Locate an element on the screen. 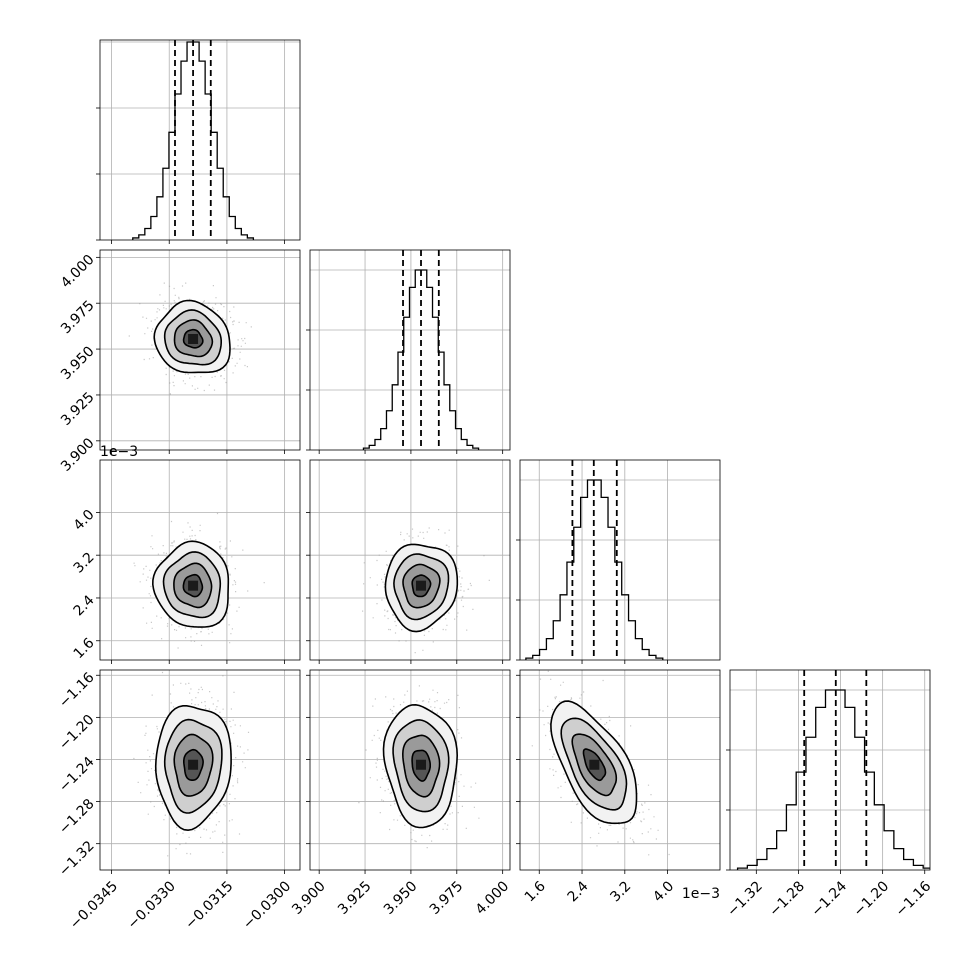 Image resolution: width=970 pixels, height=974 pixels. hist-1-frame is located at coordinates (410, 350).